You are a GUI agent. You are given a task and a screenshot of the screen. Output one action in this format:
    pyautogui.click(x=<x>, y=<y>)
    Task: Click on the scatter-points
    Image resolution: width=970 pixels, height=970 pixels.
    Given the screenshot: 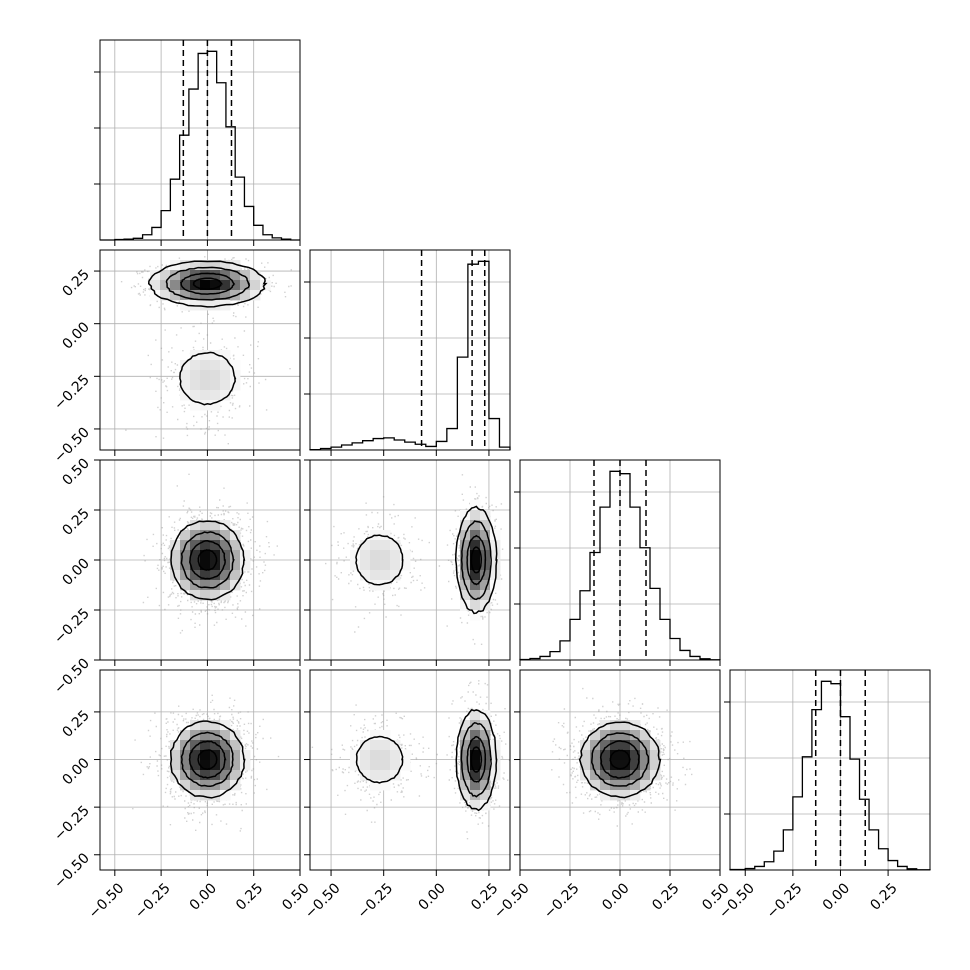 What is the action you would take?
    pyautogui.click(x=414, y=559)
    